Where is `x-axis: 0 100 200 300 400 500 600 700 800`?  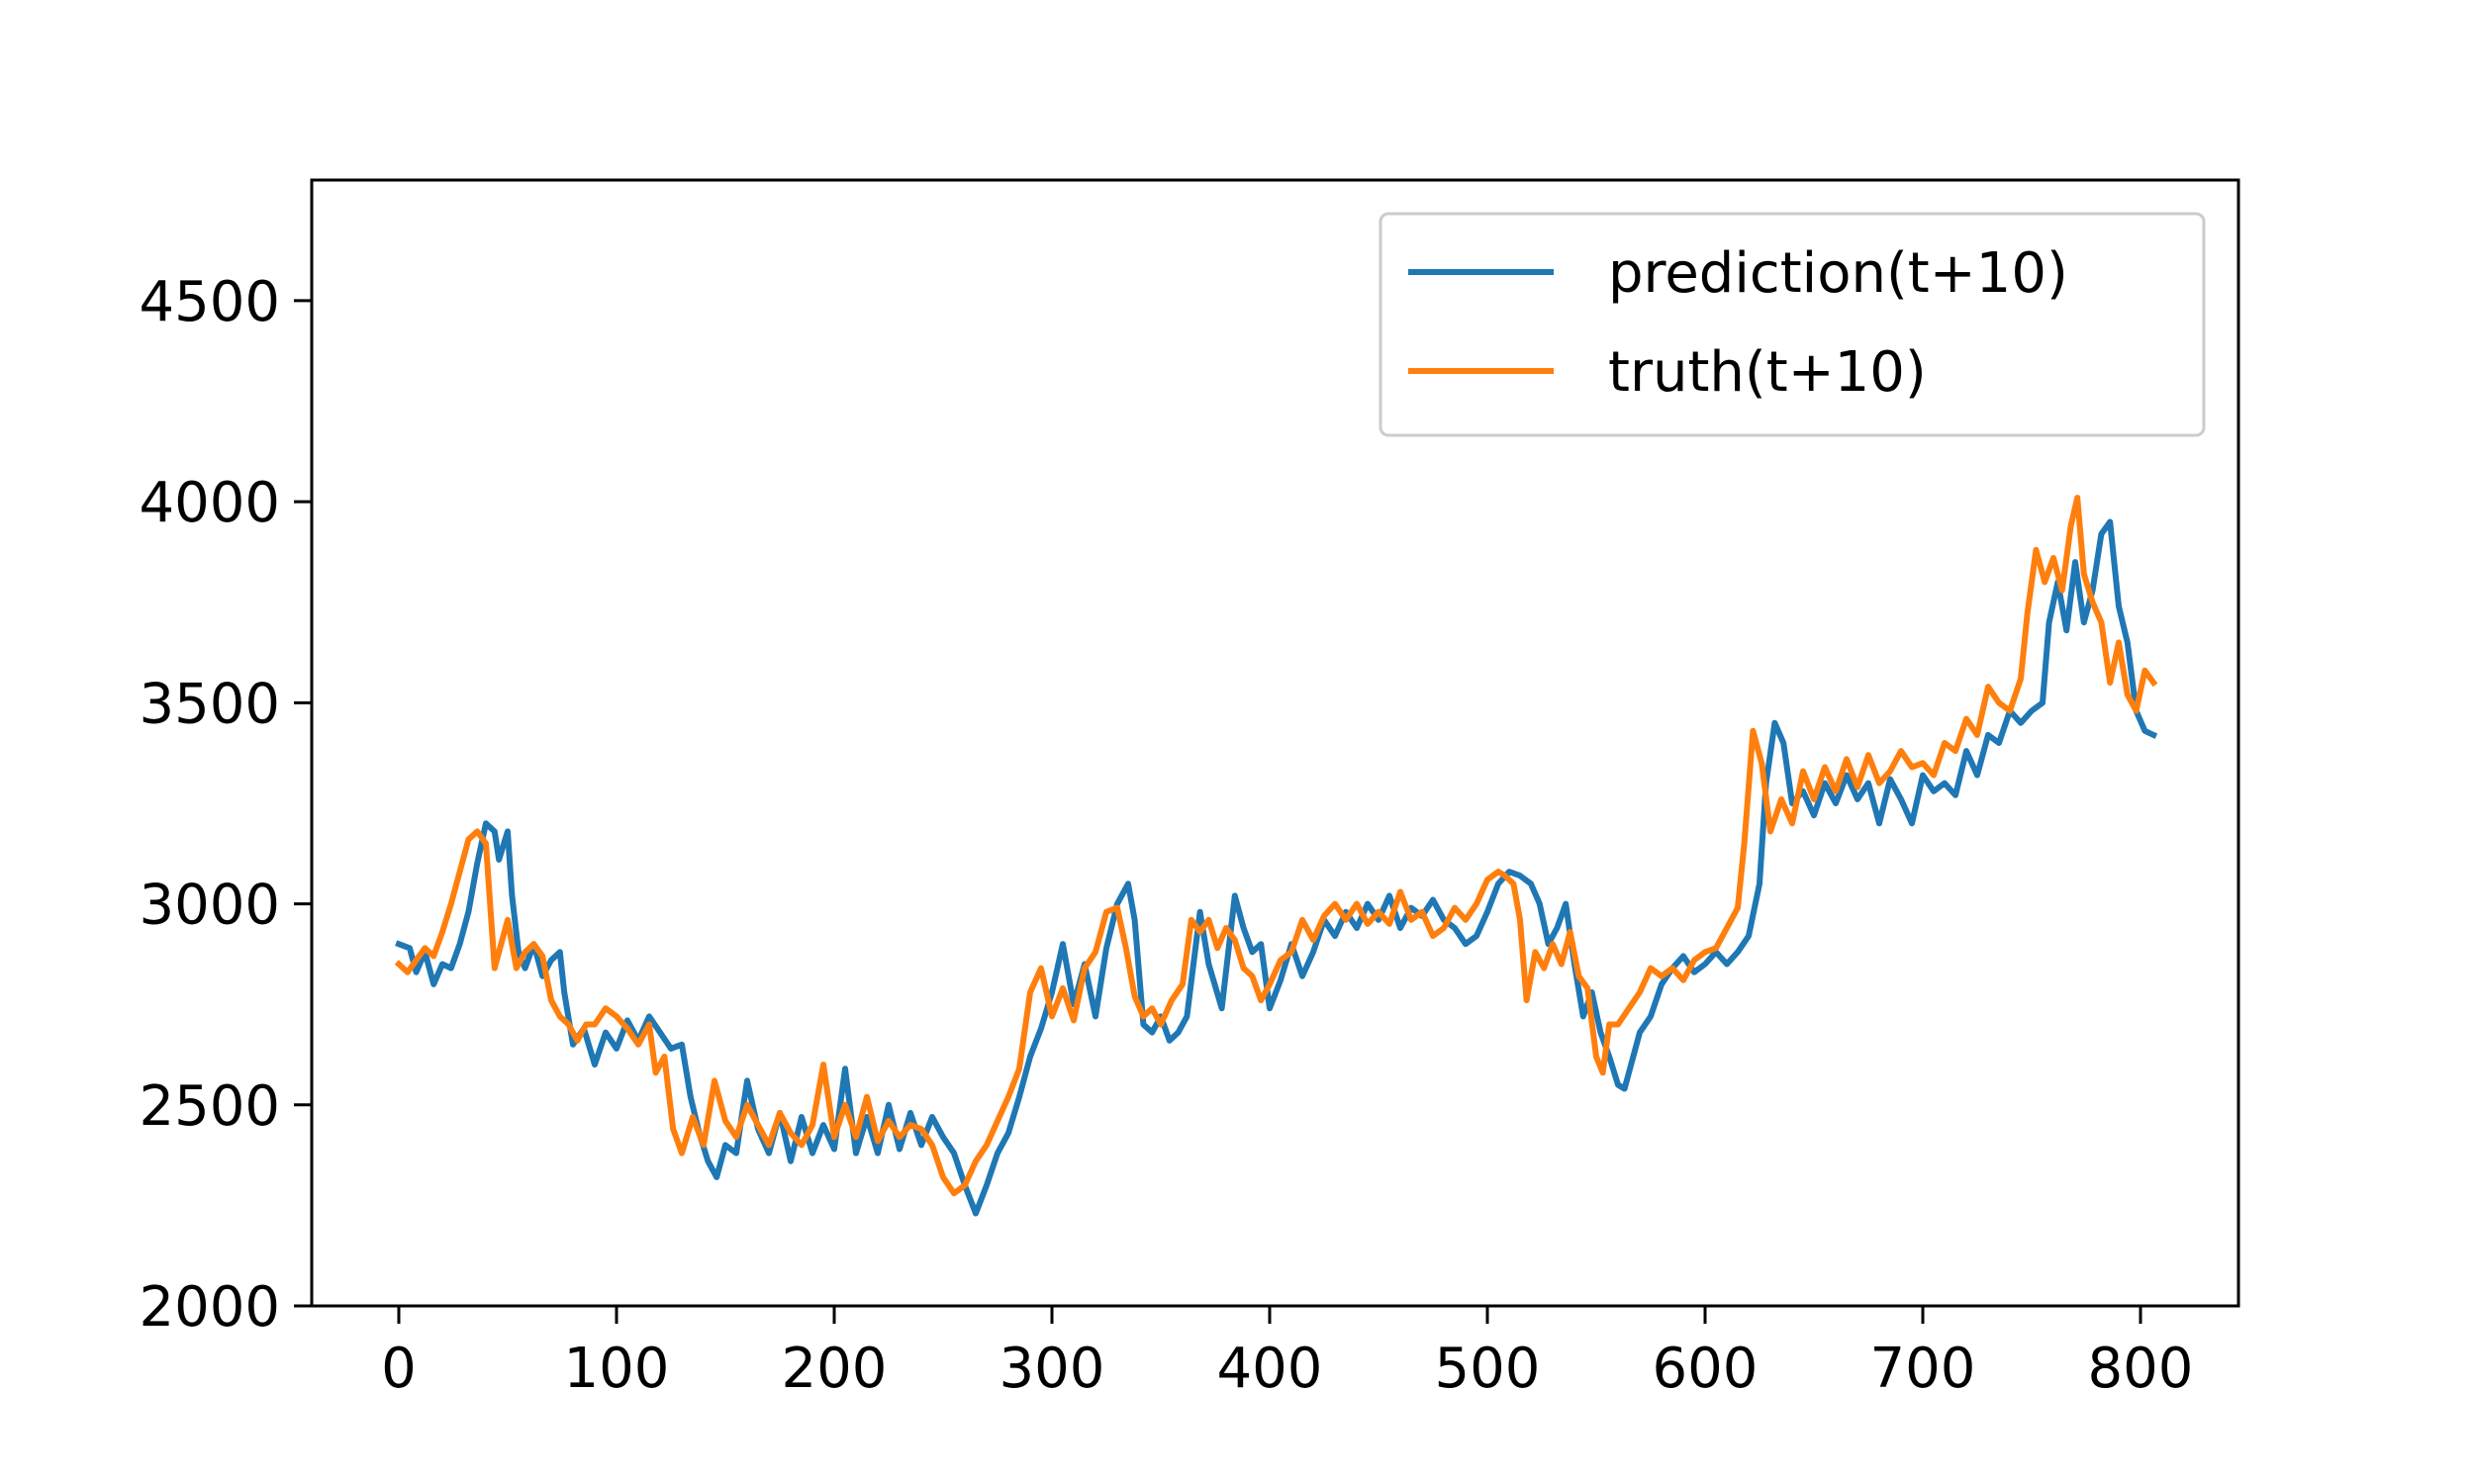 x-axis: 0 100 200 300 400 500 600 700 800 is located at coordinates (1287, 1353).